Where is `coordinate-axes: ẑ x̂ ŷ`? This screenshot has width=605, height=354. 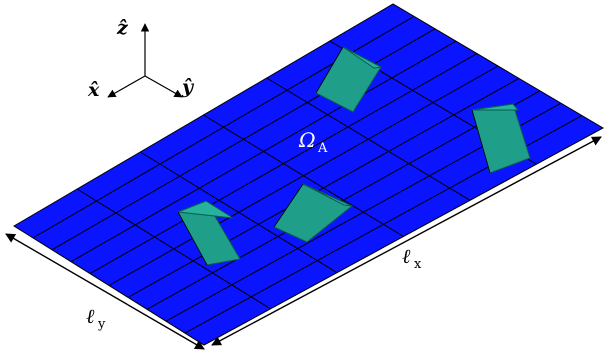 coordinate-axes: ẑ x̂ ŷ is located at coordinates (141, 59).